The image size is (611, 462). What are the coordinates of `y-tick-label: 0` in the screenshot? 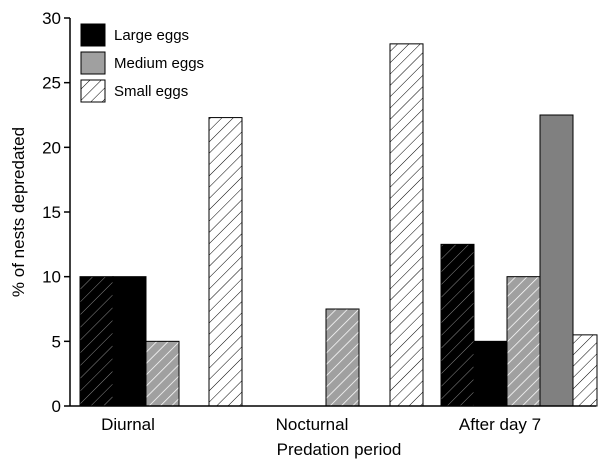 It's located at (56, 406).